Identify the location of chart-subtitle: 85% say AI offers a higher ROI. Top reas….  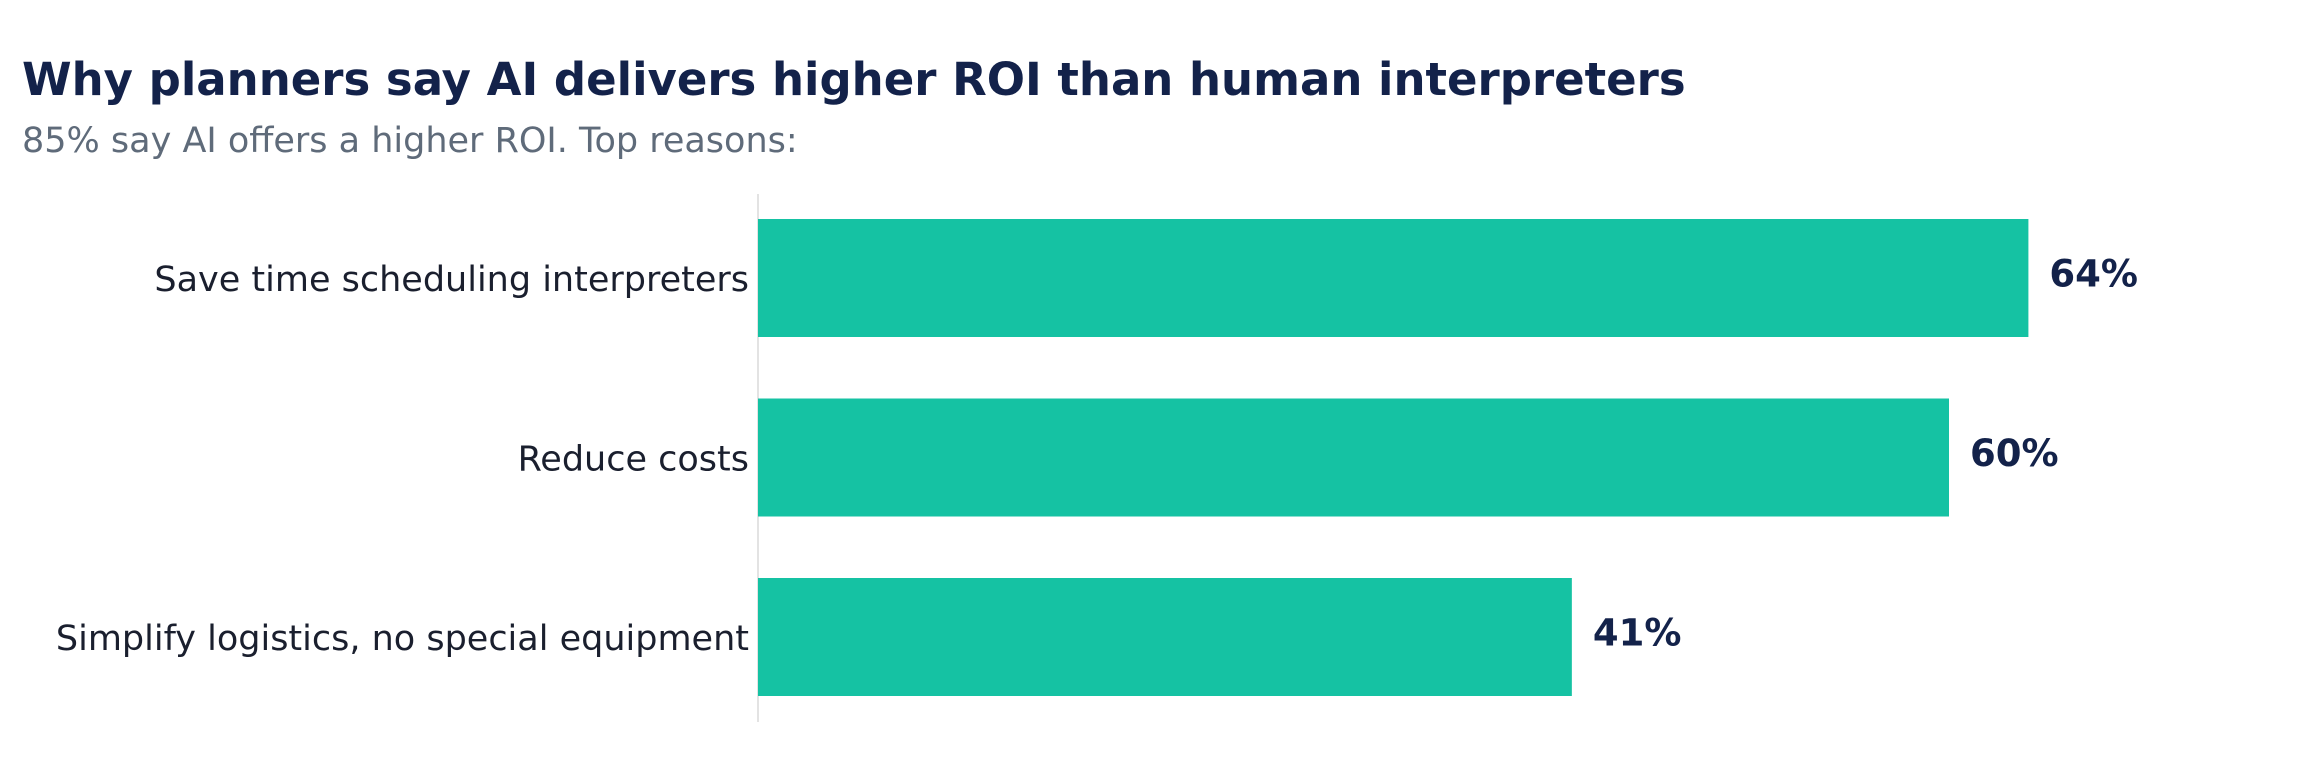
(410, 141).